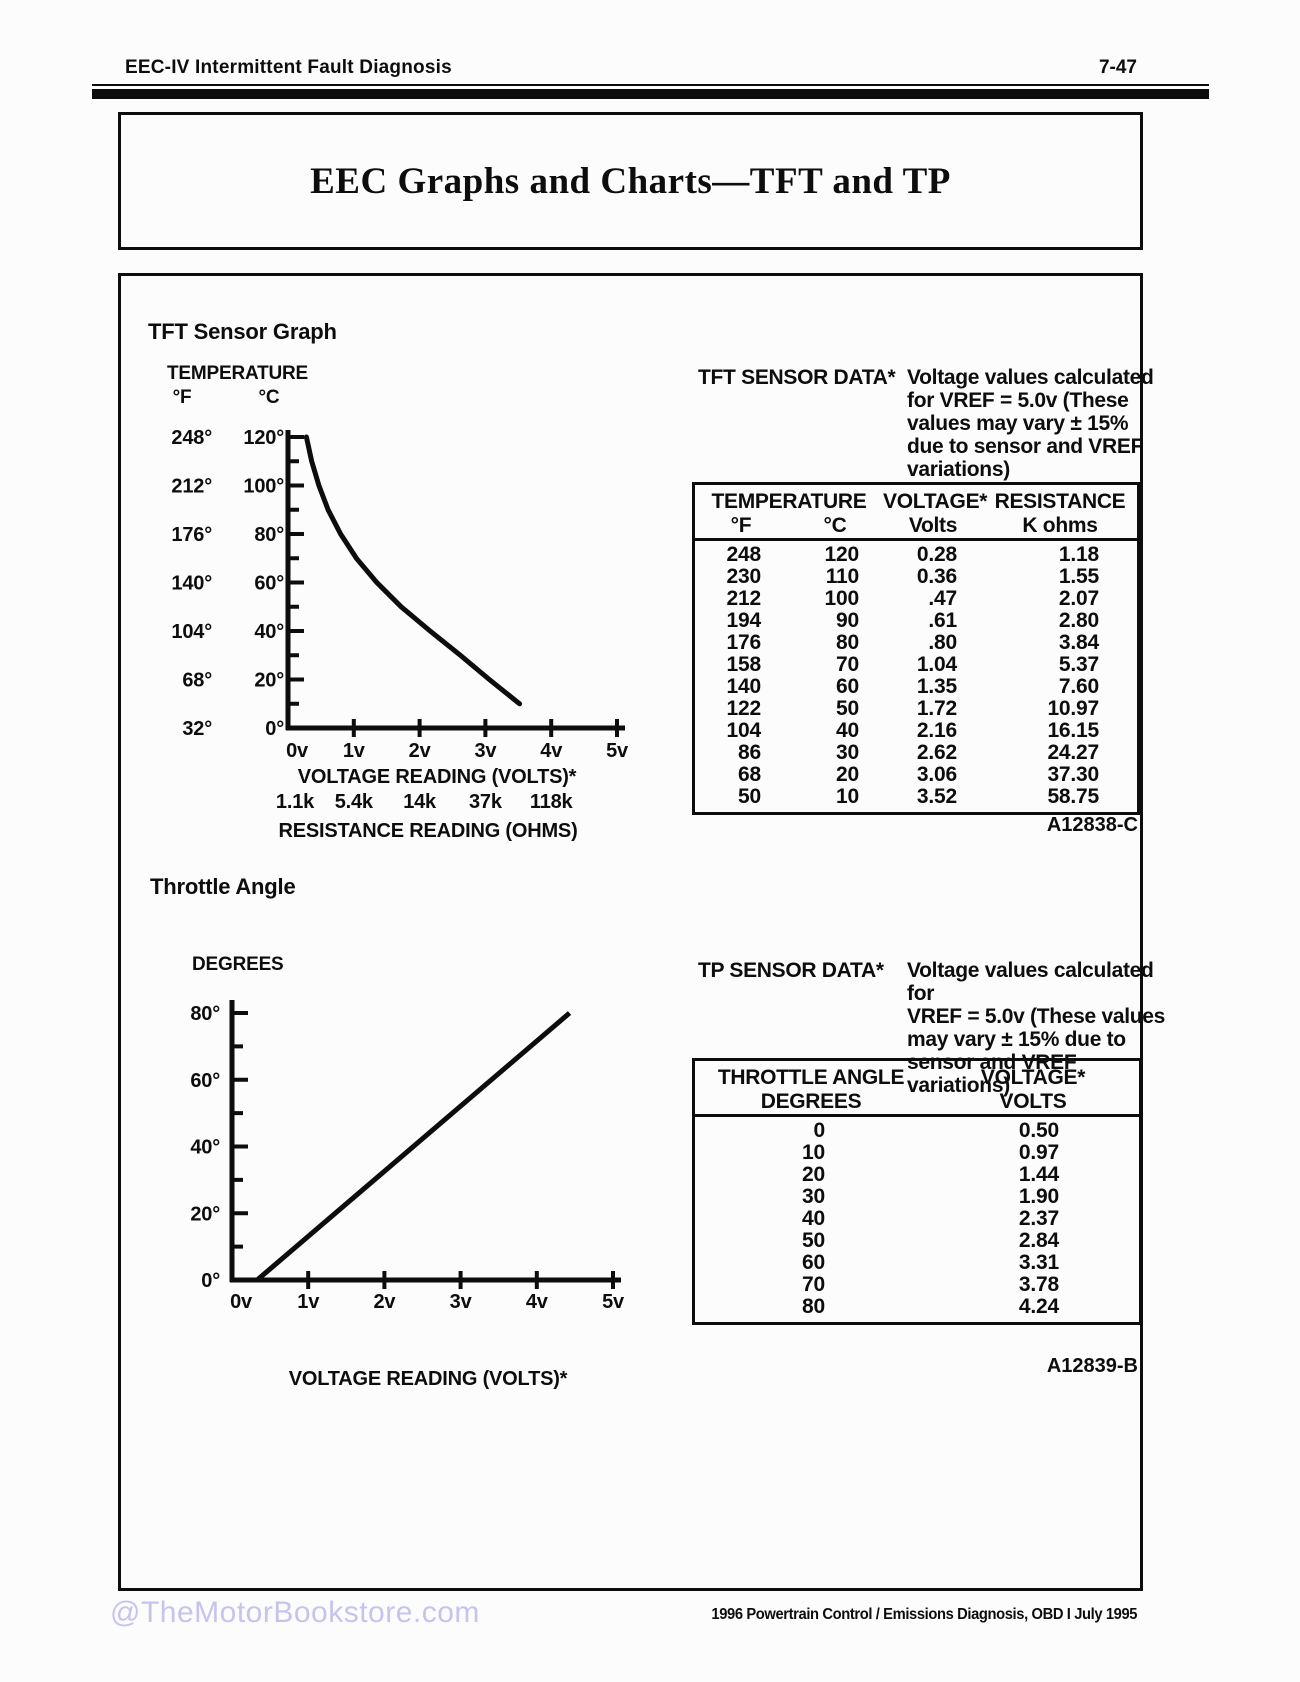 This screenshot has height=1682, width=1300. What do you see at coordinates (1038, 1262) in the screenshot?
I see `table-cell: 3.31` at bounding box center [1038, 1262].